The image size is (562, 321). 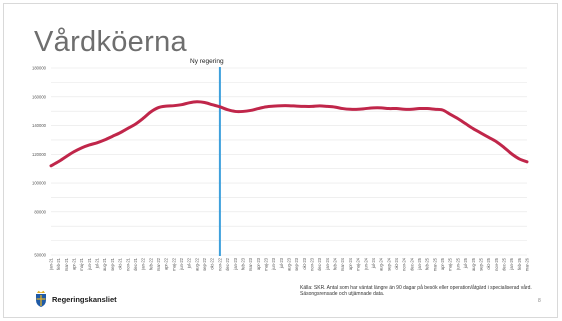 I want to click on x-tick-label: feb-25, so click(x=427, y=263).